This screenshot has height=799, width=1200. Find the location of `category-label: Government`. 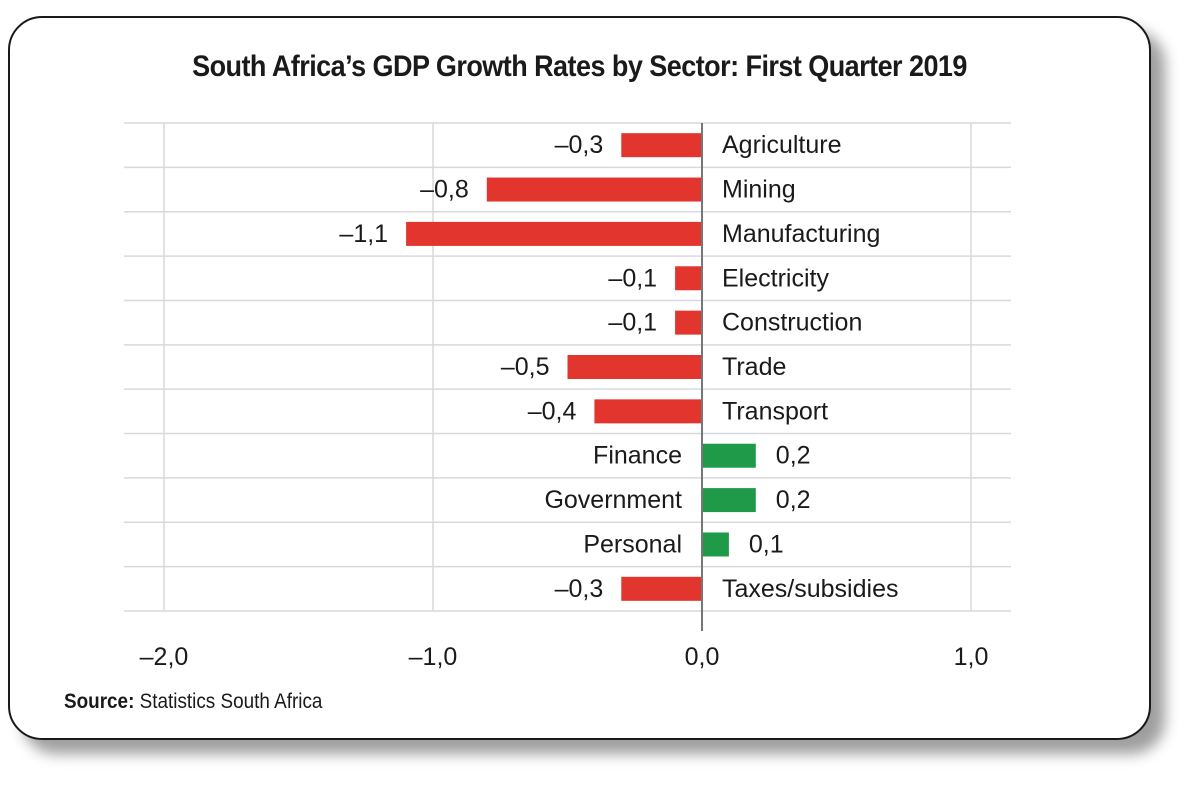

category-label: Government is located at coordinates (613, 500).